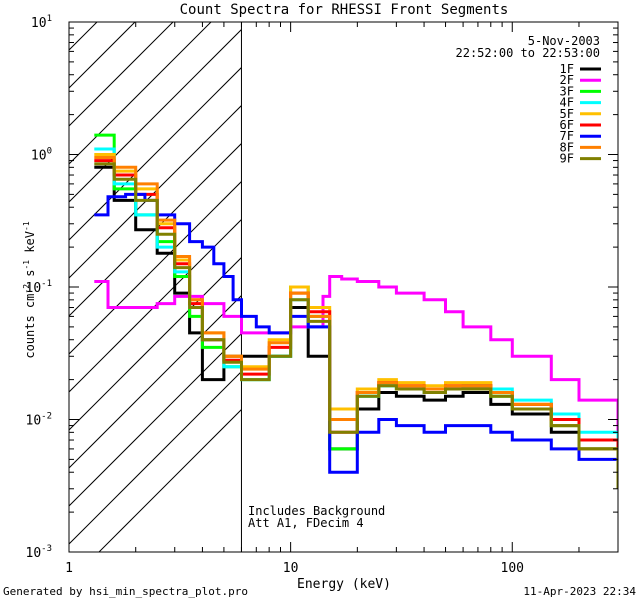 Image resolution: width=640 pixels, height=600 pixels. What do you see at coordinates (125, 591) in the screenshot?
I see `footer-generated-by: Generated by hsi_min_spectra_plot.pro` at bounding box center [125, 591].